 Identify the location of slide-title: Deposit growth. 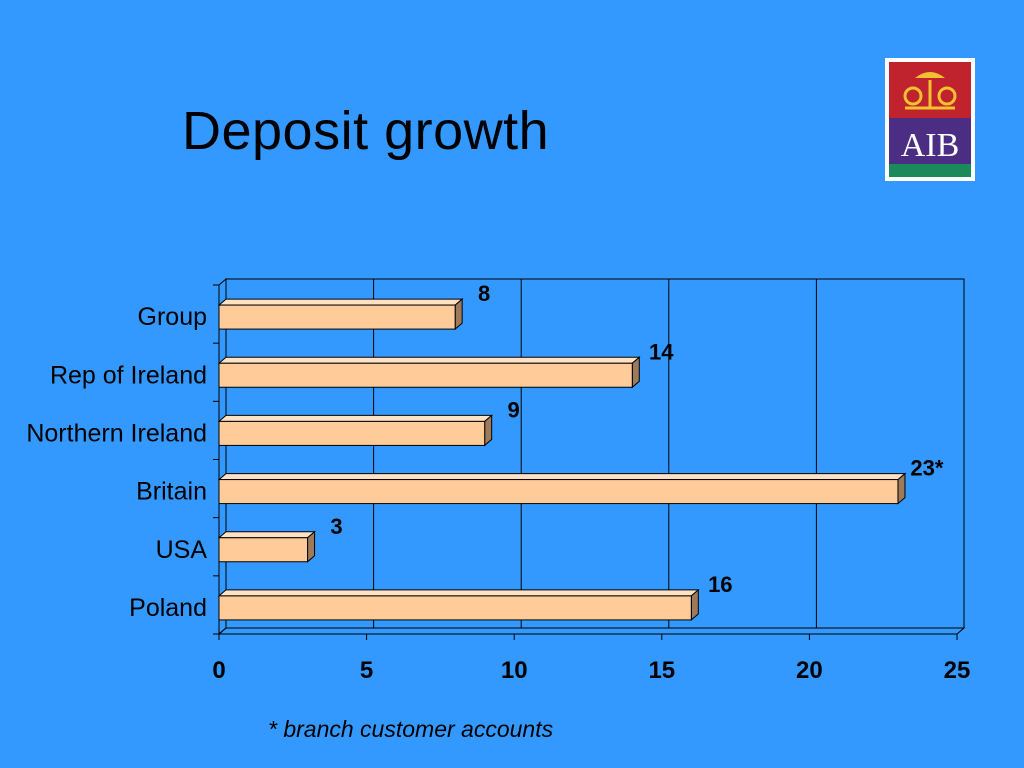
(366, 131).